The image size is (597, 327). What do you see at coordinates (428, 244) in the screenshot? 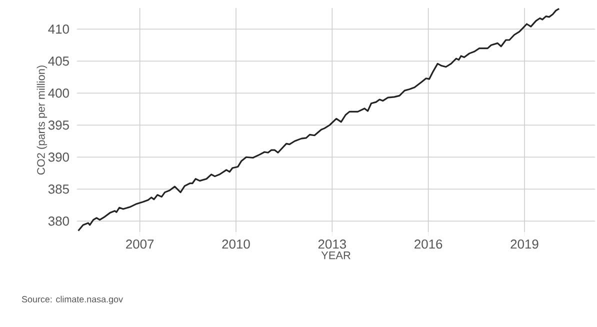
I see `x-tick-label: 2016` at bounding box center [428, 244].